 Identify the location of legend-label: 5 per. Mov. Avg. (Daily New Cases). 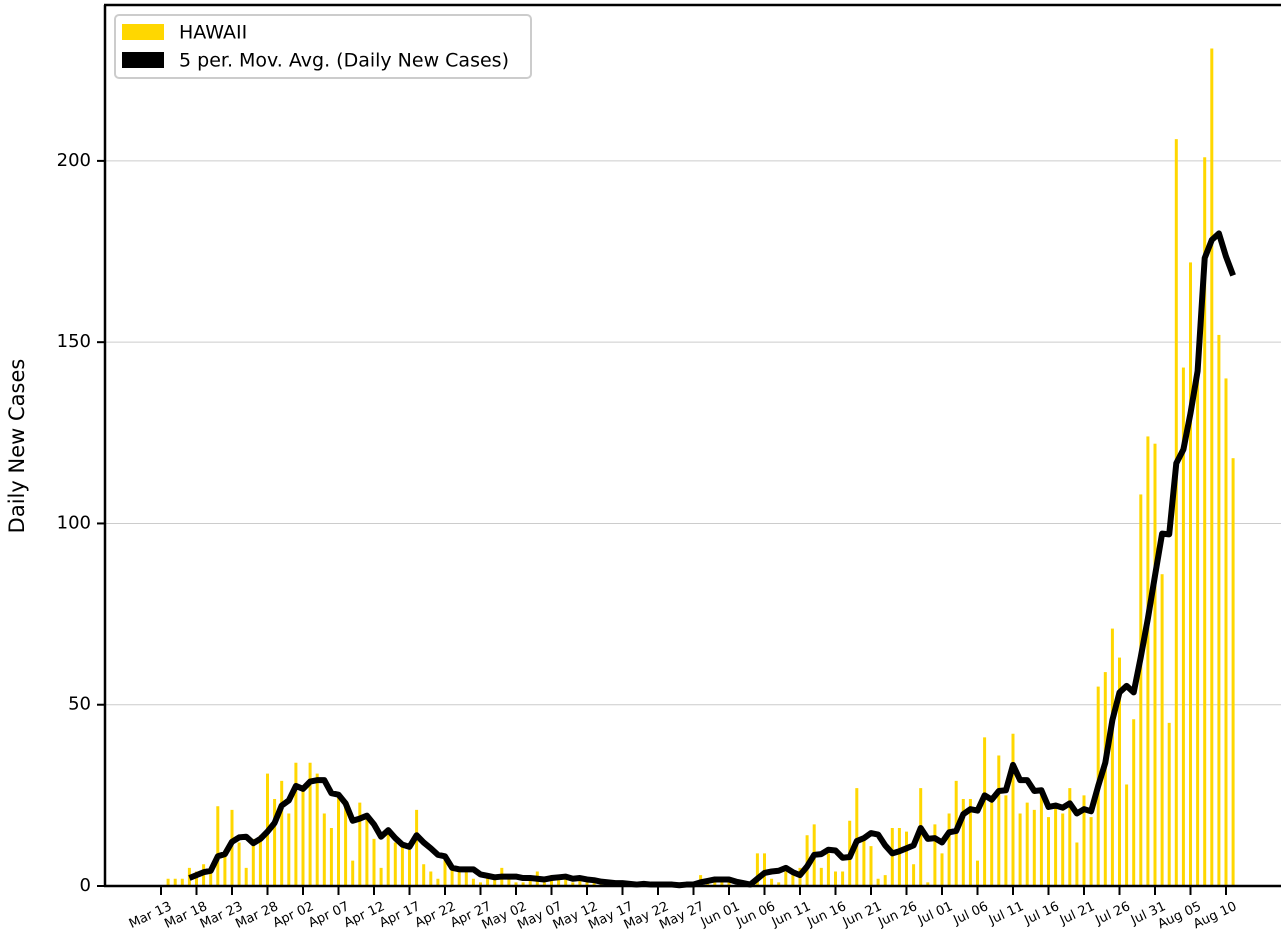
(344, 61).